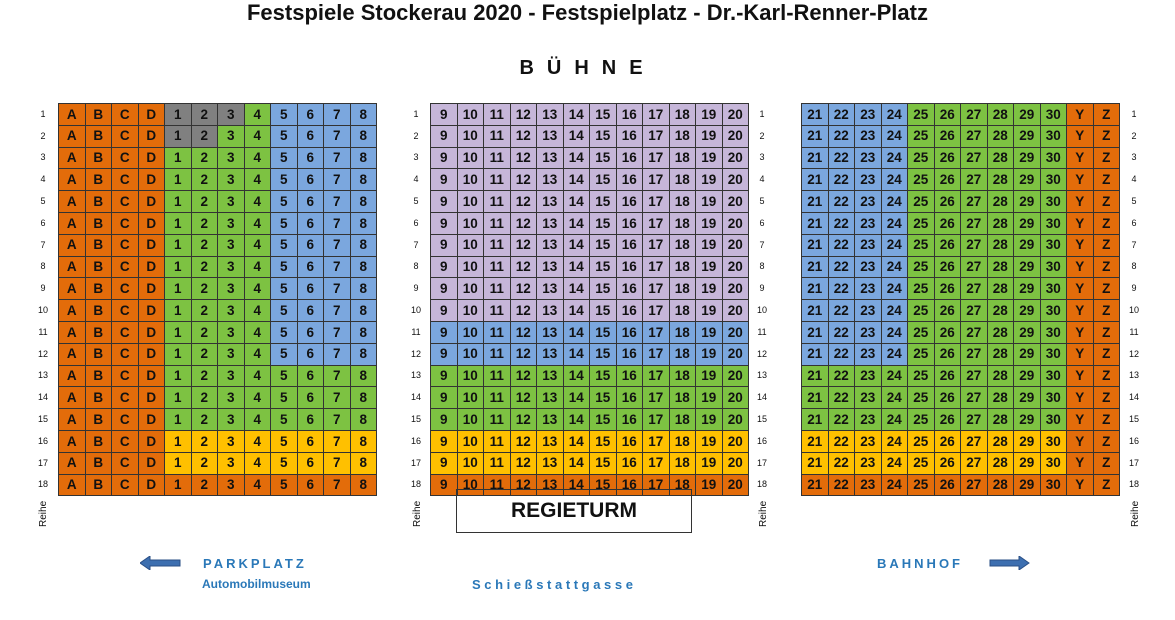 Image resolution: width=1175 pixels, height=620 pixels. What do you see at coordinates (178, 267) in the screenshot?
I see `seat: 1` at bounding box center [178, 267].